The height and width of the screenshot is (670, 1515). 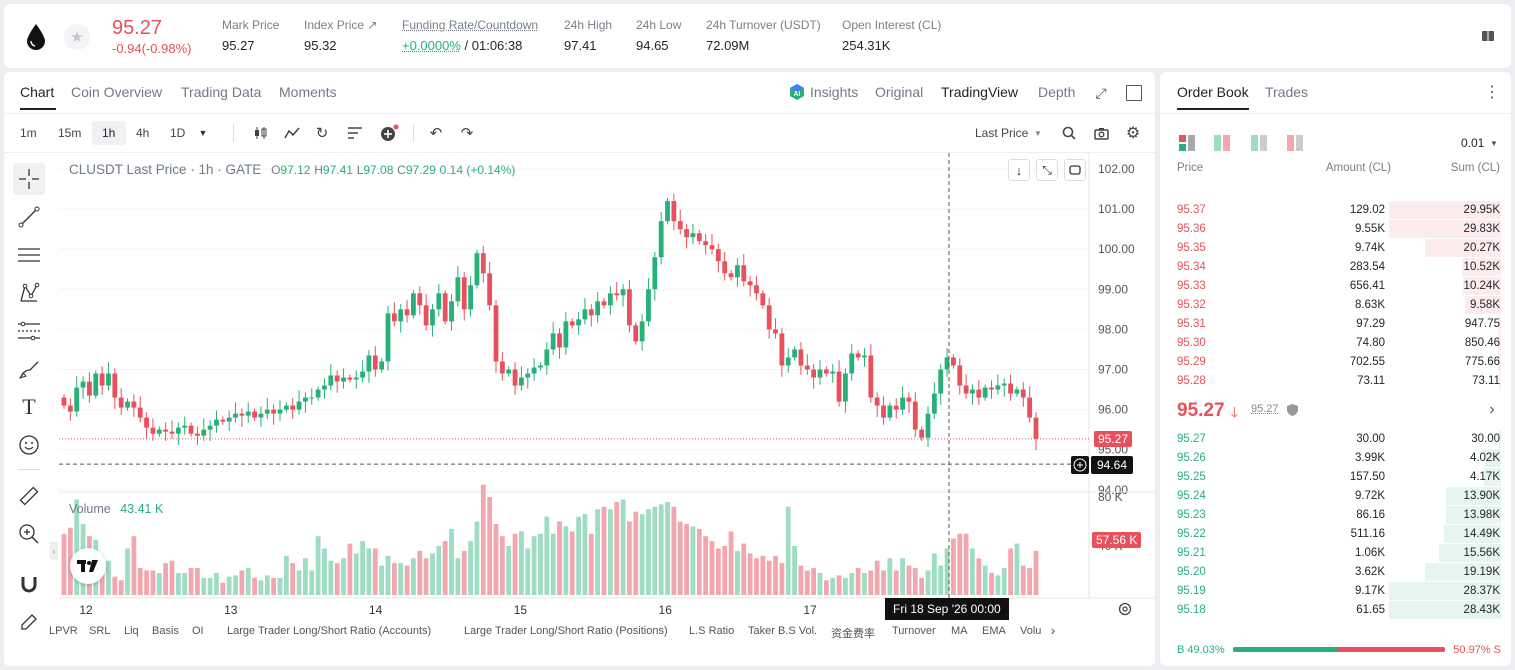 I want to click on precision-caret-icon: ▼, so click(x=1494, y=143).